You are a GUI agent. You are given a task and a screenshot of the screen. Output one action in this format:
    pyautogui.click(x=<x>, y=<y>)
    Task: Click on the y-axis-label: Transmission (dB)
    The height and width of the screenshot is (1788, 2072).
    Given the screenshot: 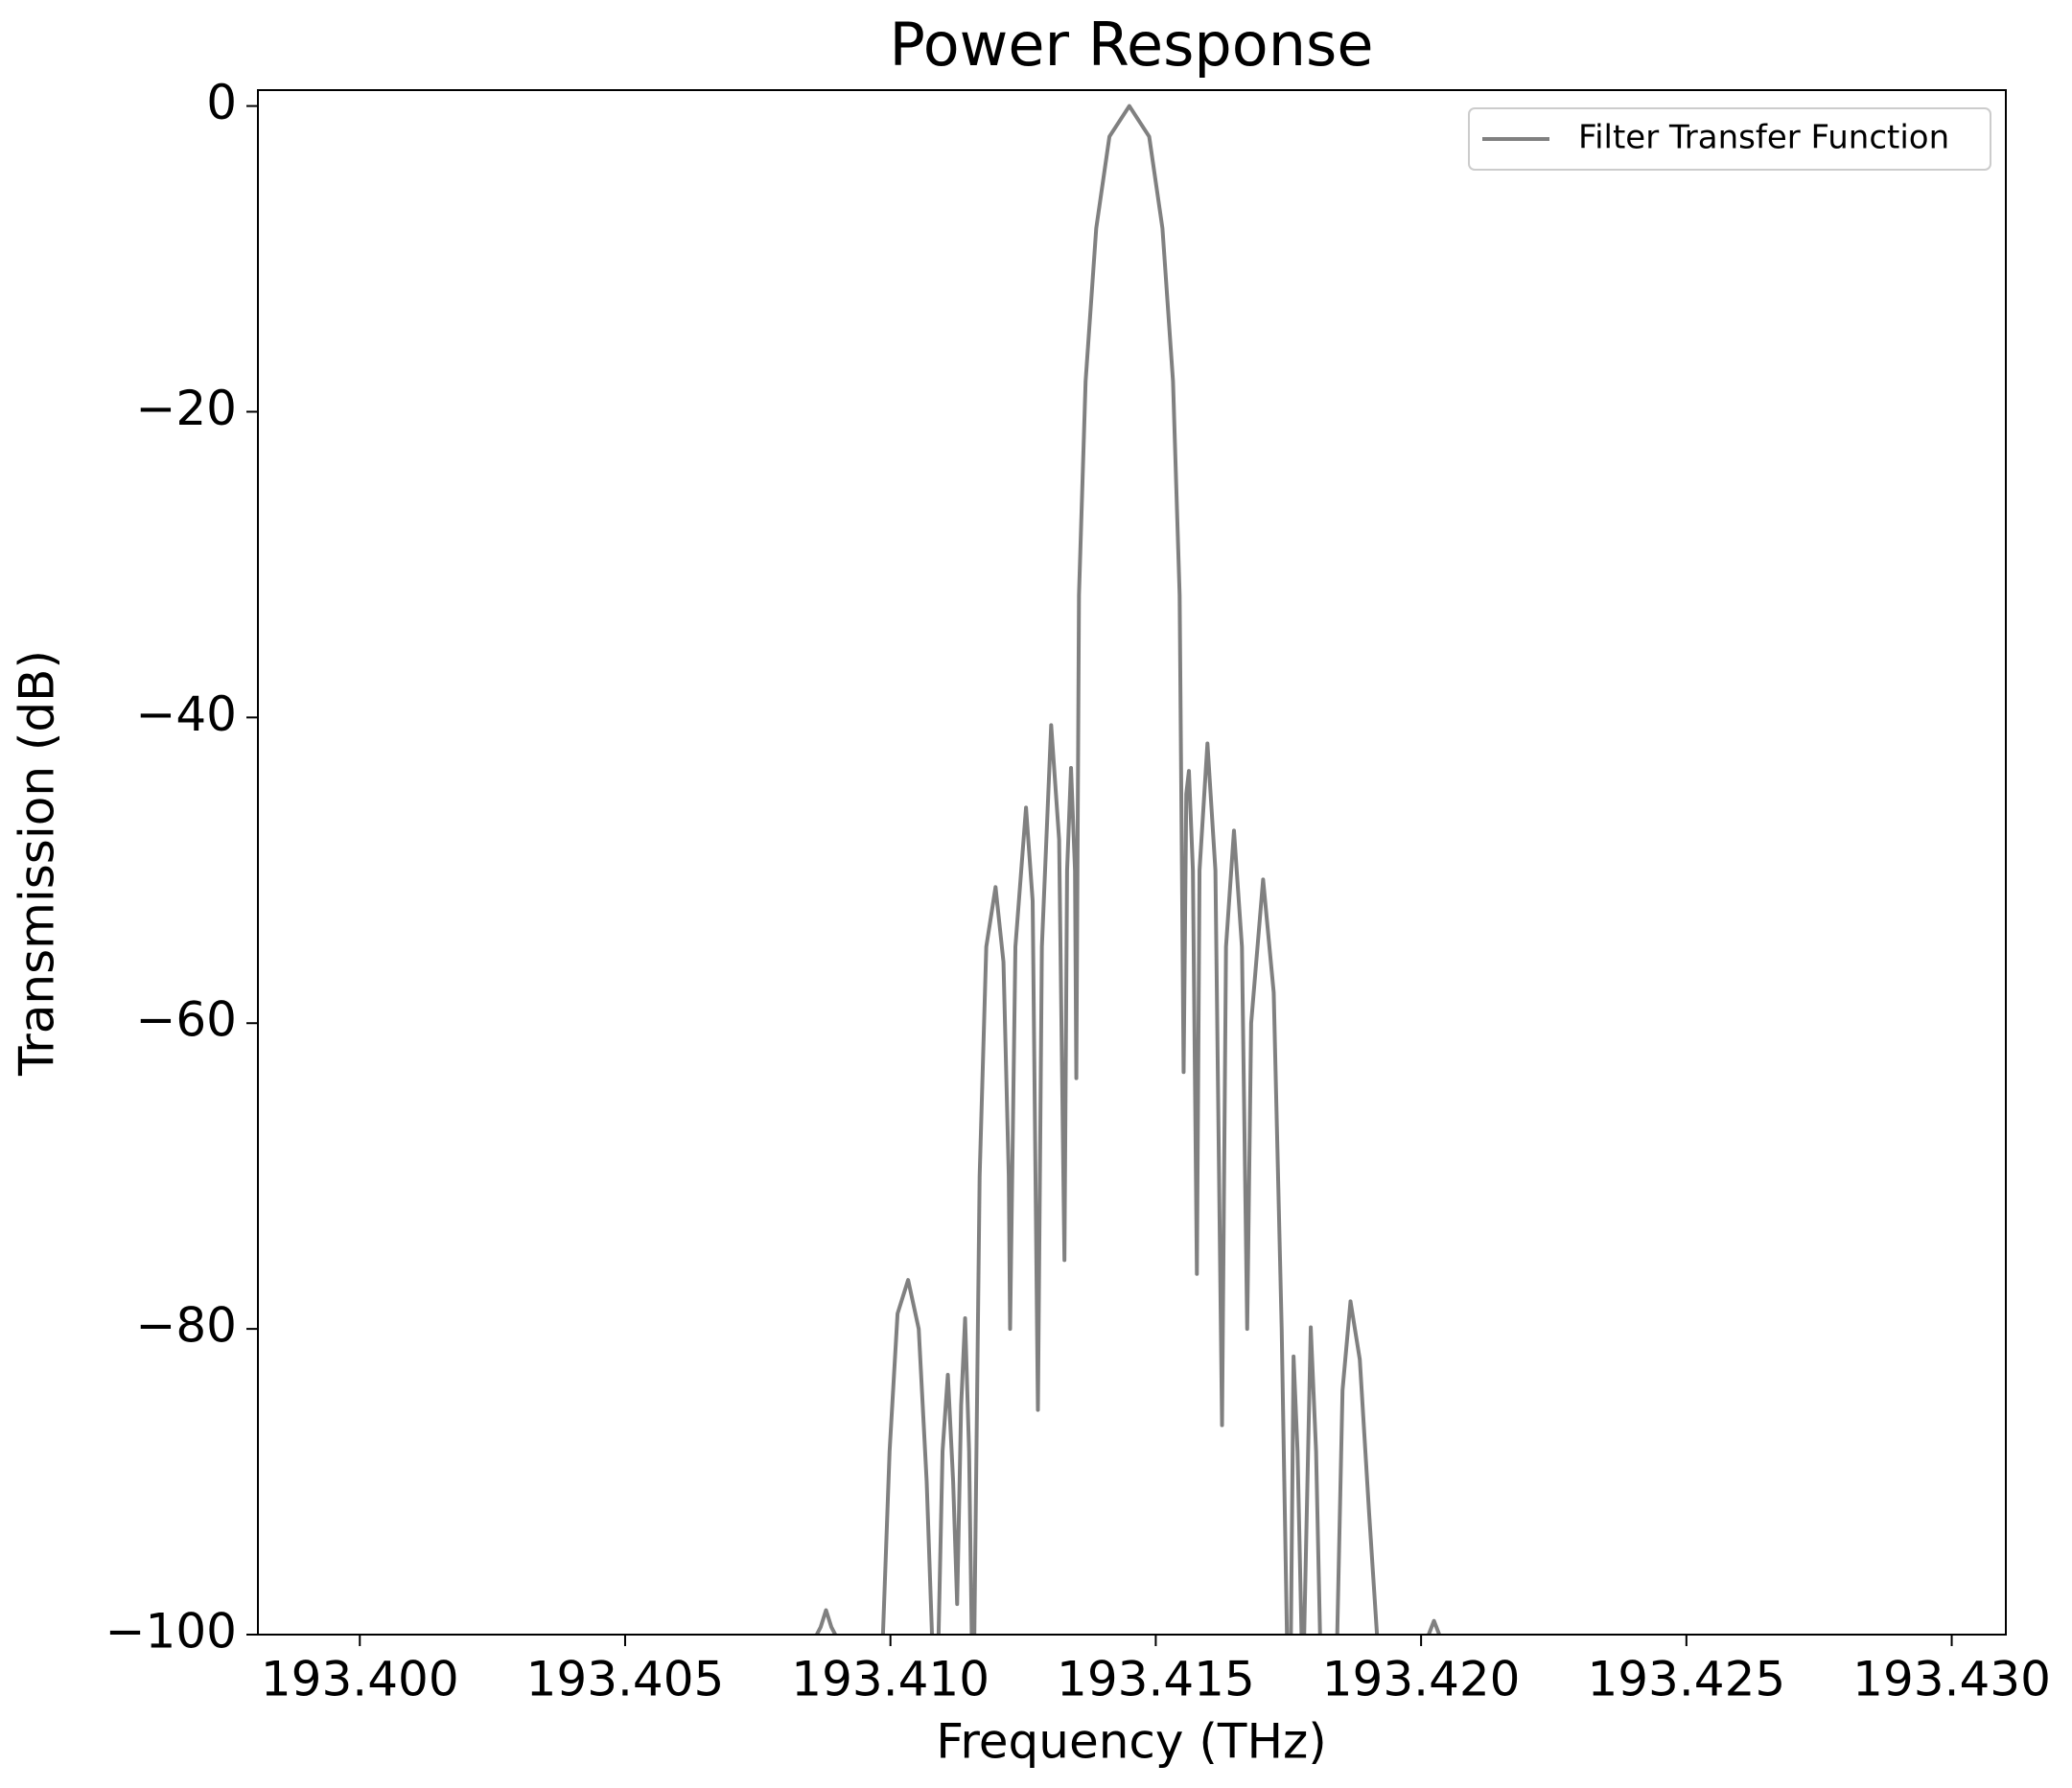 What is the action you would take?
    pyautogui.click(x=37, y=863)
    